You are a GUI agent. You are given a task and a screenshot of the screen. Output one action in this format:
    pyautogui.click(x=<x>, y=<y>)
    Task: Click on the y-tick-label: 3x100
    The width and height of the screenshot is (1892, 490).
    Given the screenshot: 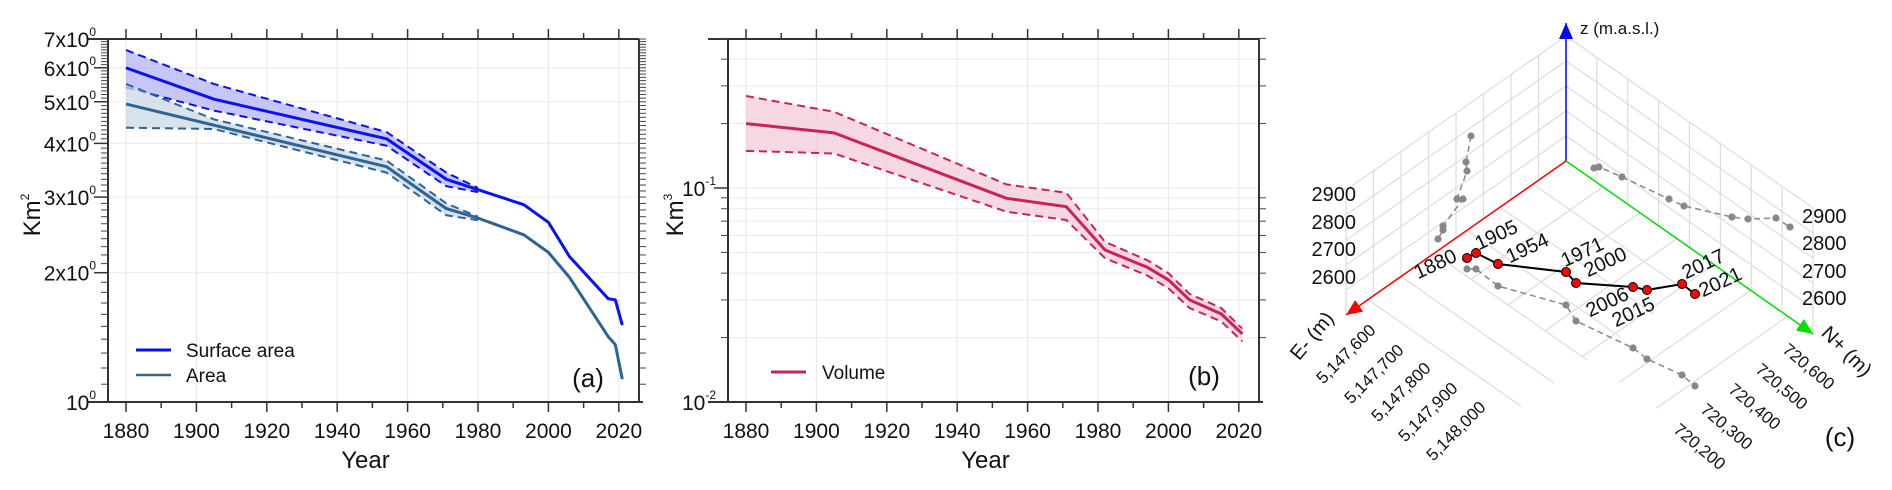 What is the action you would take?
    pyautogui.click(x=70, y=196)
    